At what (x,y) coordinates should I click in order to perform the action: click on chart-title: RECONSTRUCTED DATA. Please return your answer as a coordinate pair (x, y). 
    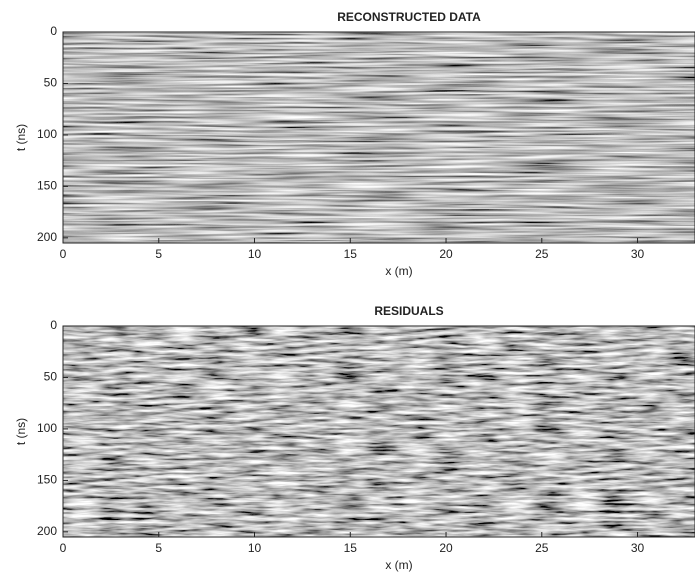
    Looking at the image, I should click on (409, 17).